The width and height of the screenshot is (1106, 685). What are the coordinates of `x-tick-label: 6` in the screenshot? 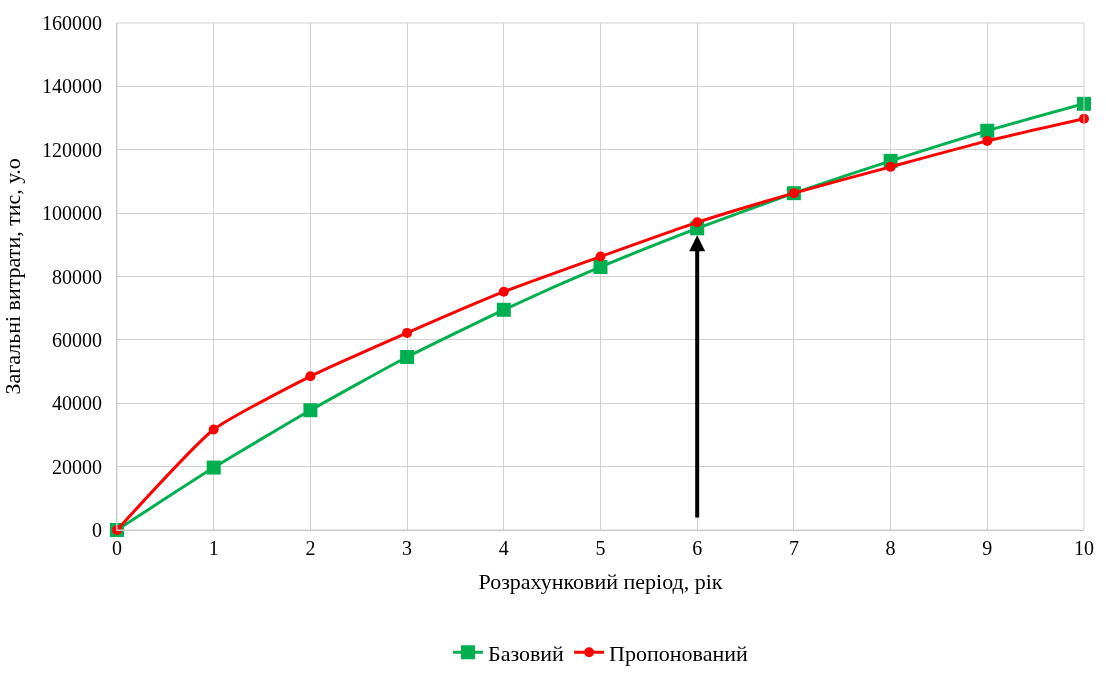 It's located at (697, 548).